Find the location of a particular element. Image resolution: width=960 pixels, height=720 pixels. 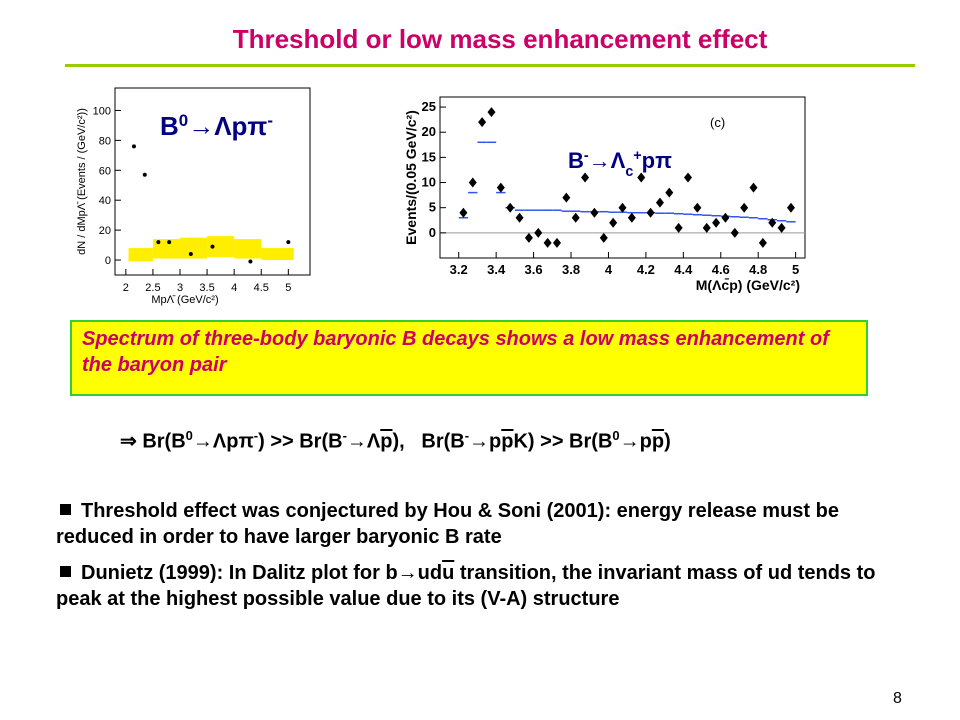

x-tick-label: 5 is located at coordinates (795, 269).